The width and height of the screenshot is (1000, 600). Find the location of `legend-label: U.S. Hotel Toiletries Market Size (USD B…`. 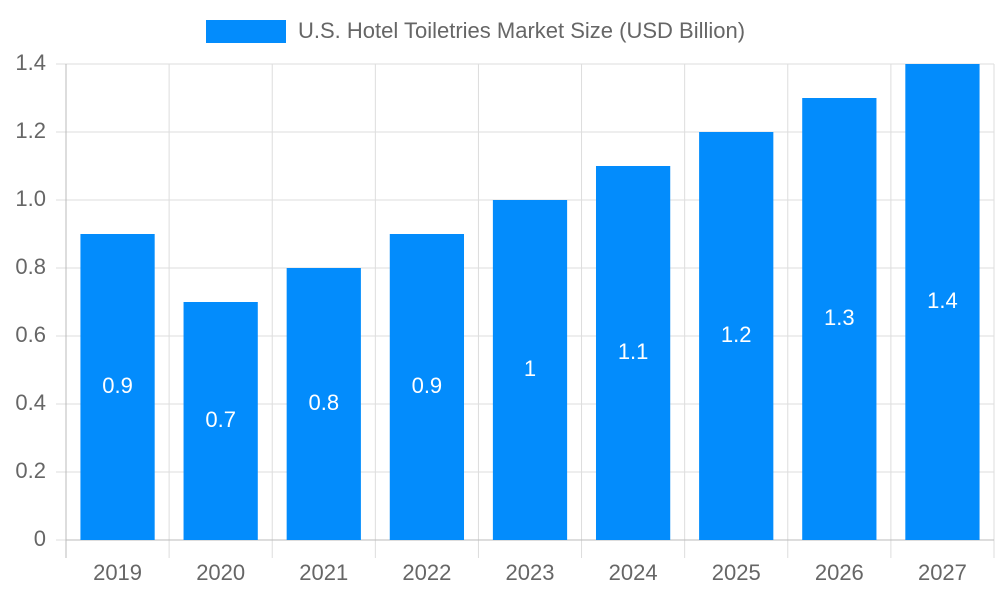

legend-label: U.S. Hotel Toiletries Market Size (USD B… is located at coordinates (521, 30).